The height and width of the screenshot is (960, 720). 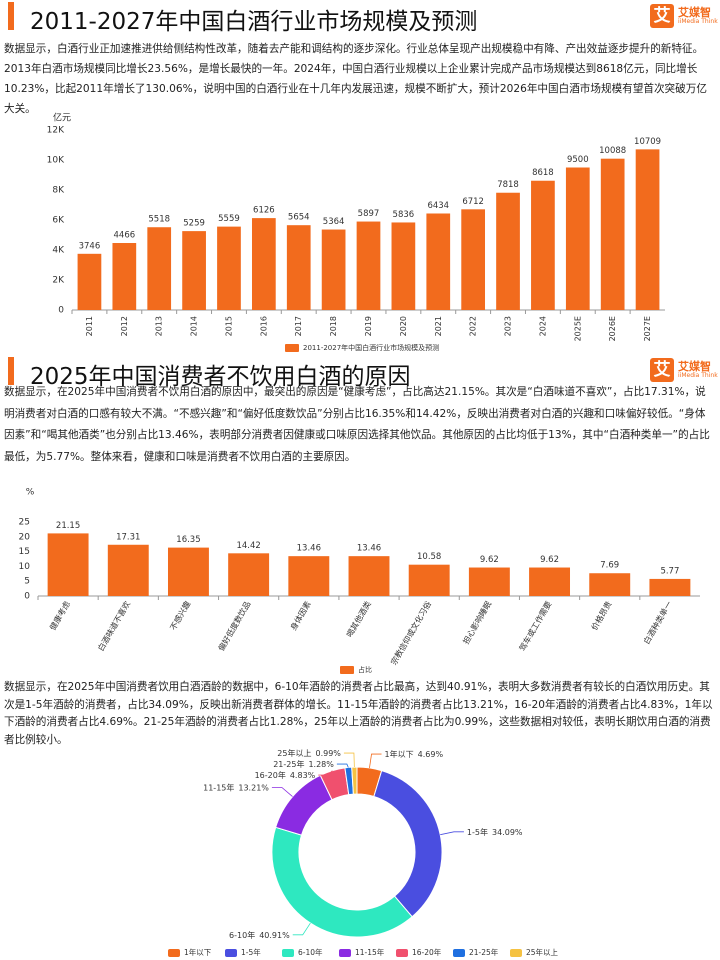 I want to click on x-tick-label: 喝其他酒类, so click(x=358, y=619).